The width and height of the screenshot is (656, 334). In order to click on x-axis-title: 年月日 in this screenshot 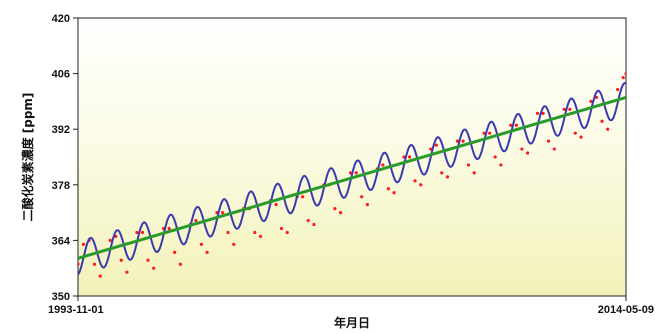, I will do `click(352, 322)`.